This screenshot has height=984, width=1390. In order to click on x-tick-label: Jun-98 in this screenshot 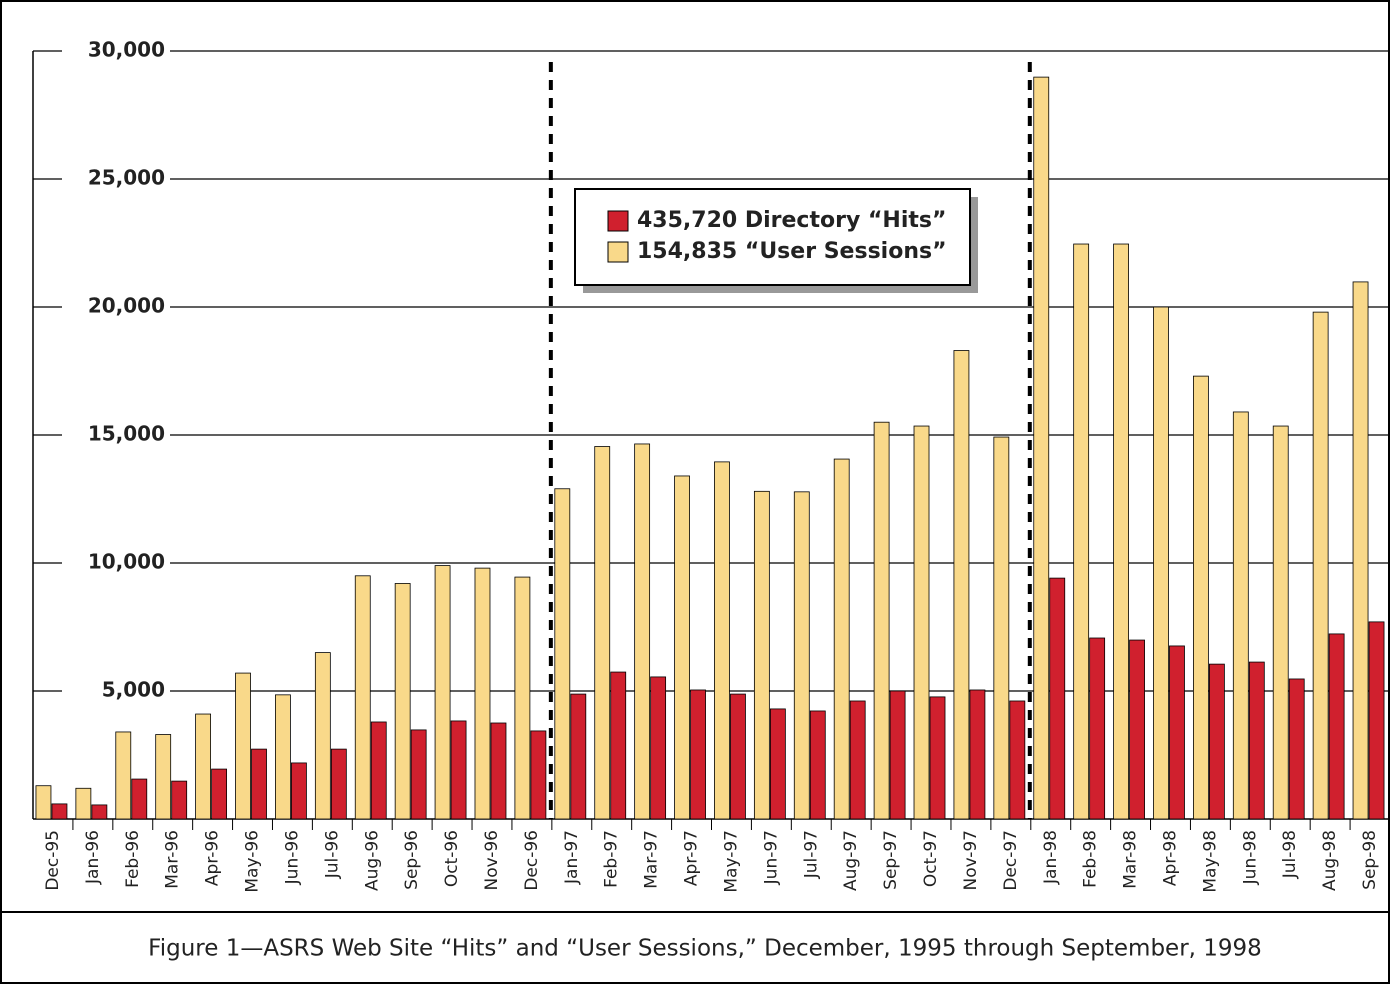, I will do `click(1250, 857)`.